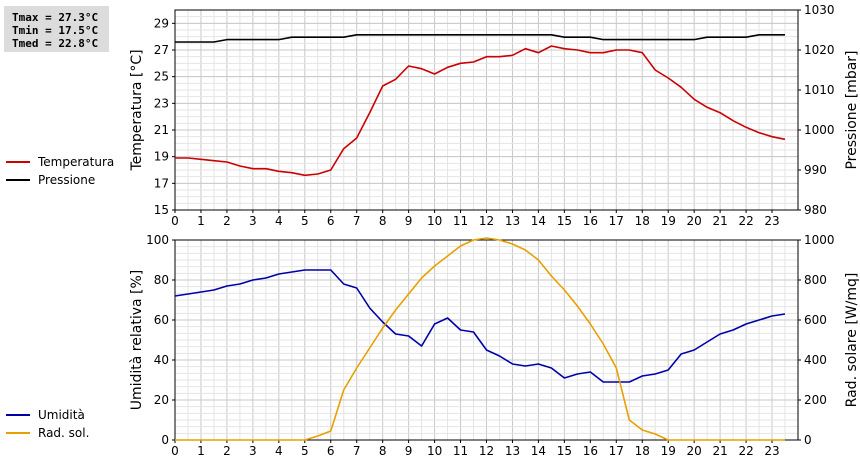 The image size is (860, 460). I want to click on series-line-pressione, so click(480, 38).